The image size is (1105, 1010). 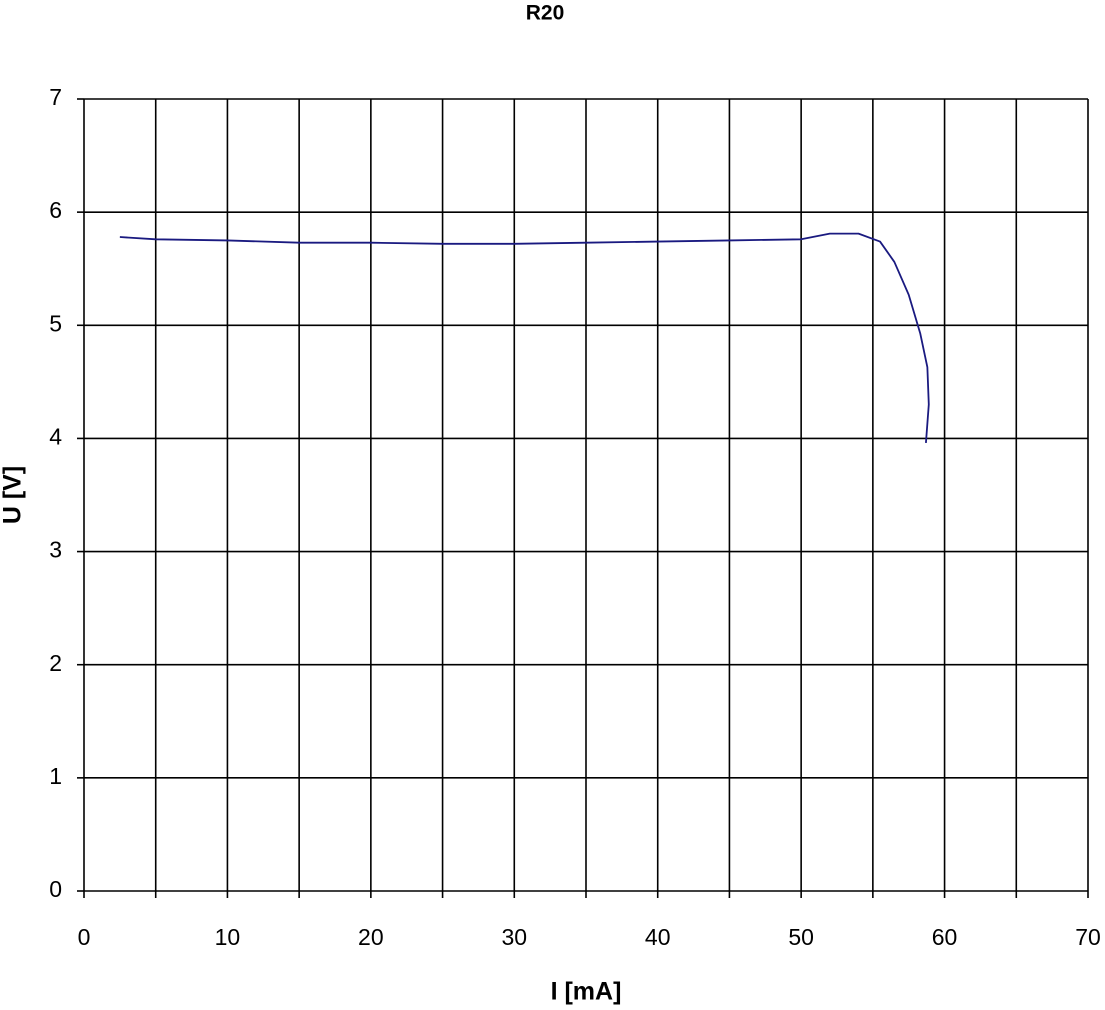 I want to click on y-tick-label: 1, so click(x=55, y=776).